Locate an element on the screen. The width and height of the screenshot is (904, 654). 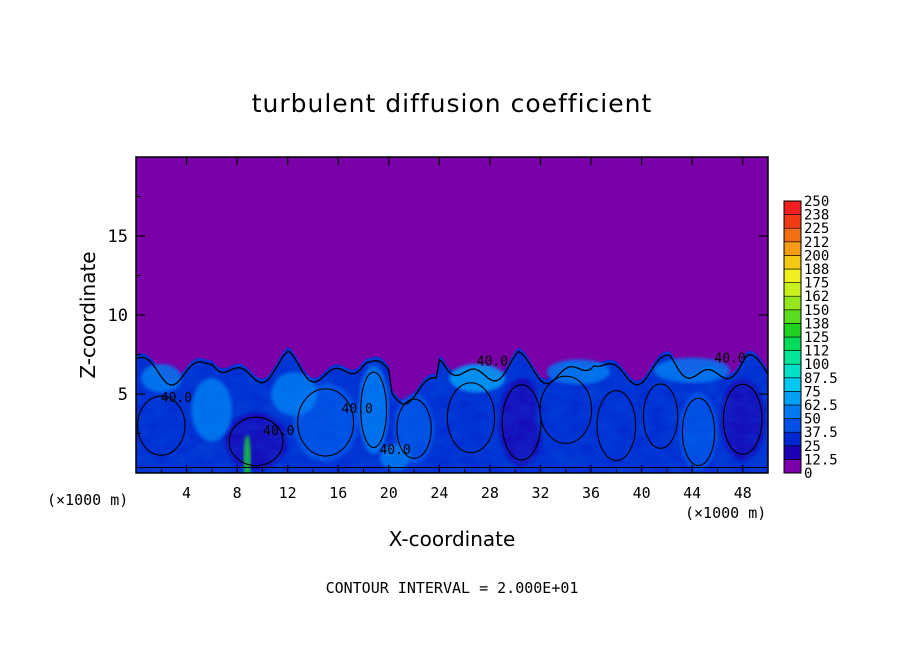
x-tick-label: 44 is located at coordinates (692, 493).